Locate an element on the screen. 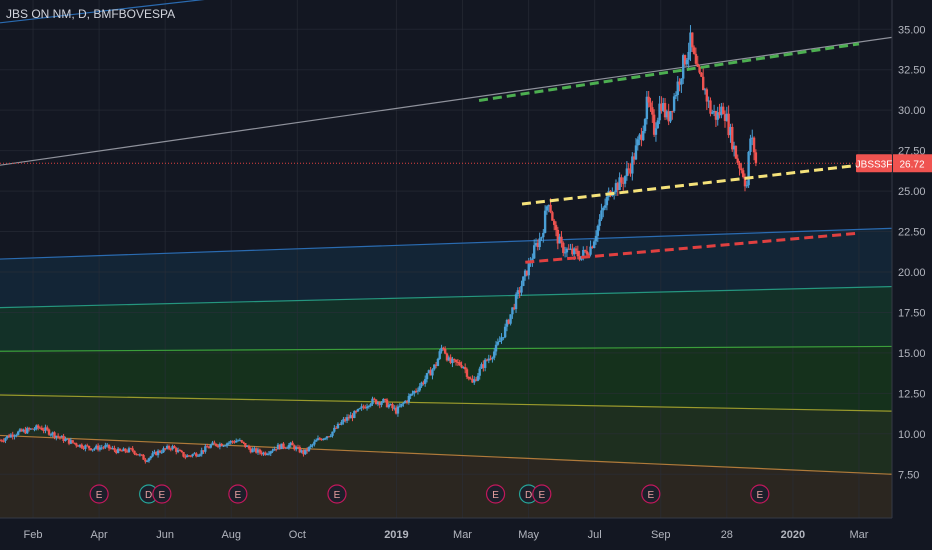 Image resolution: width=932 pixels, height=550 pixels. channel-zone is located at coordinates (446, 268).